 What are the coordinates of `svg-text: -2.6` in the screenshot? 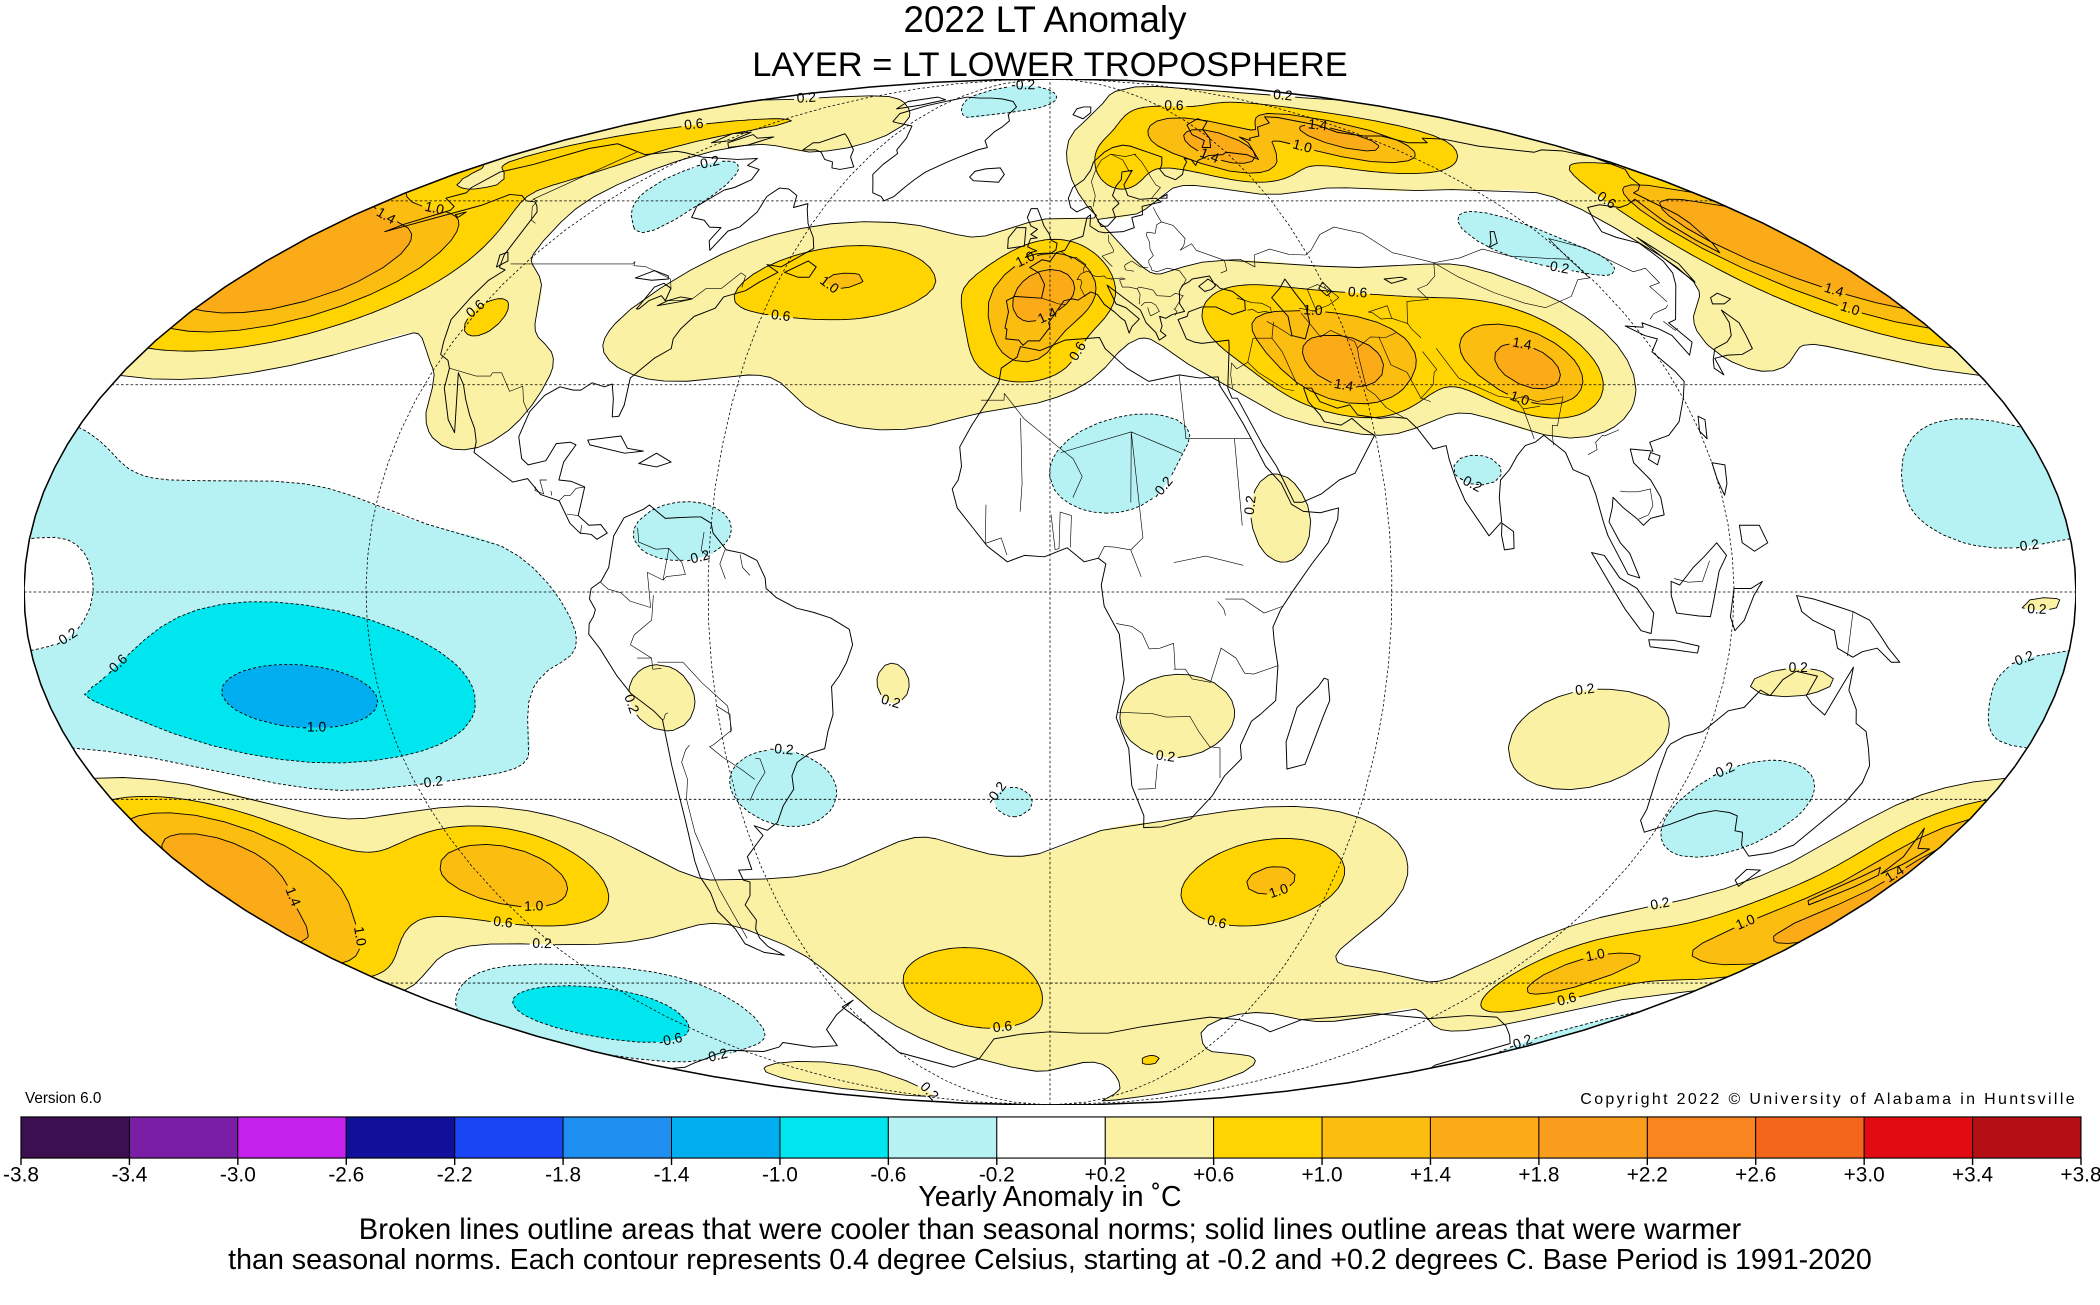 It's located at (346, 1174).